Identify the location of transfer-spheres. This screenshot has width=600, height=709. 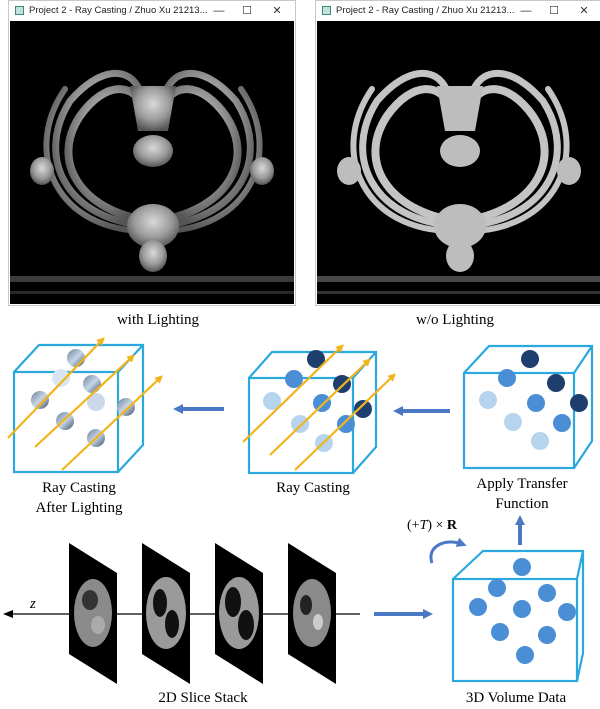
(533, 400).